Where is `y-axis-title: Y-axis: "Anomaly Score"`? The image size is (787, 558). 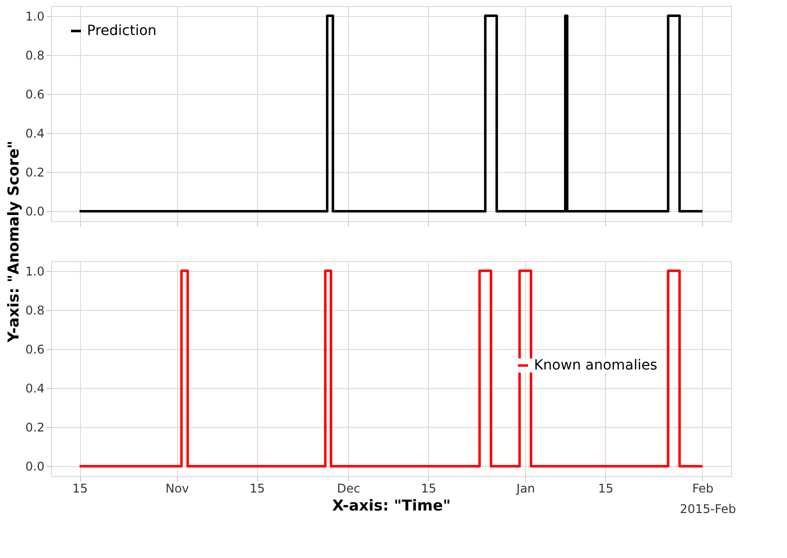
y-axis-title: Y-axis: "Anomaly Score" is located at coordinates (13, 242).